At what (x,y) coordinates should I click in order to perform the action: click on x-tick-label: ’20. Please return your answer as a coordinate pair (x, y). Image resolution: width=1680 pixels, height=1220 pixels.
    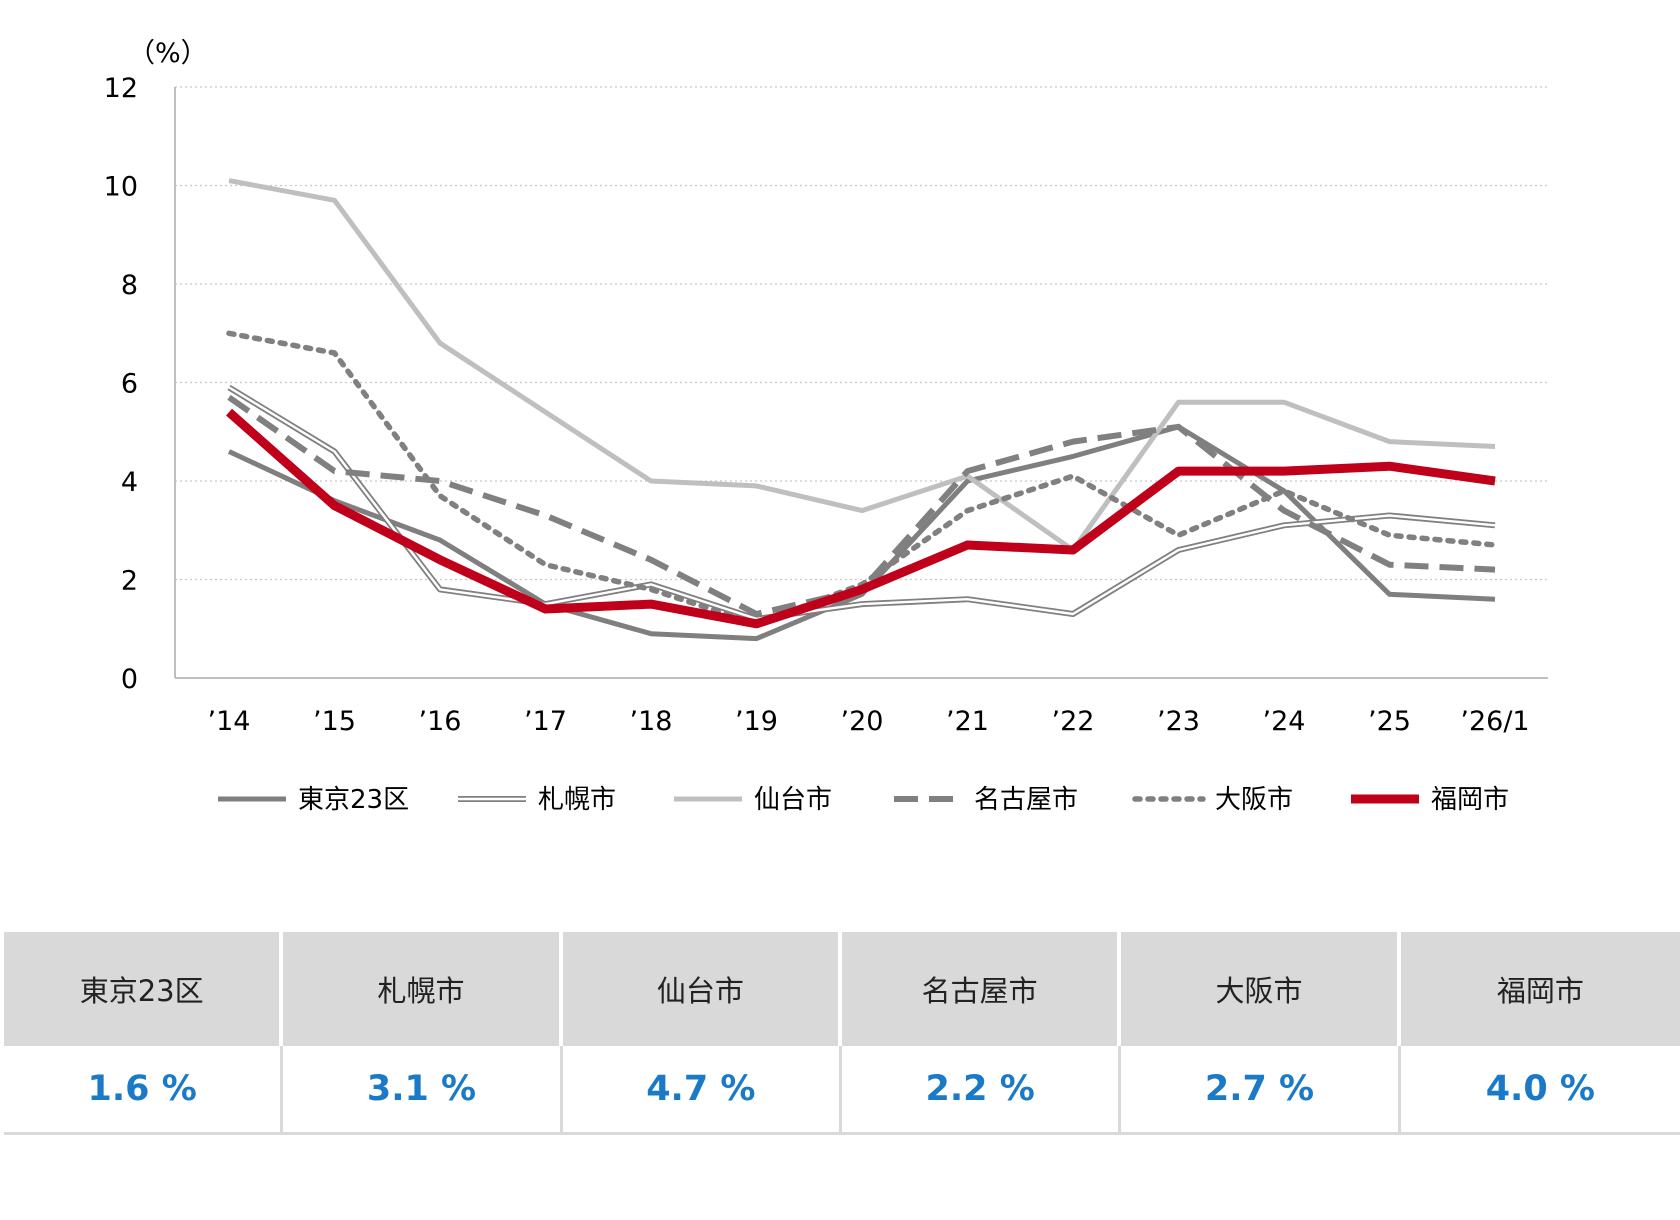
    Looking at the image, I should click on (862, 721).